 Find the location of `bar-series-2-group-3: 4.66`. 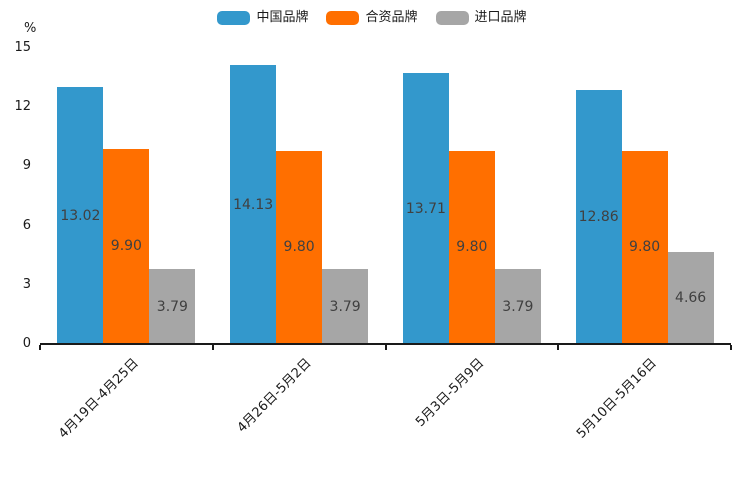

bar-series-2-group-3: 4.66 is located at coordinates (690, 298).